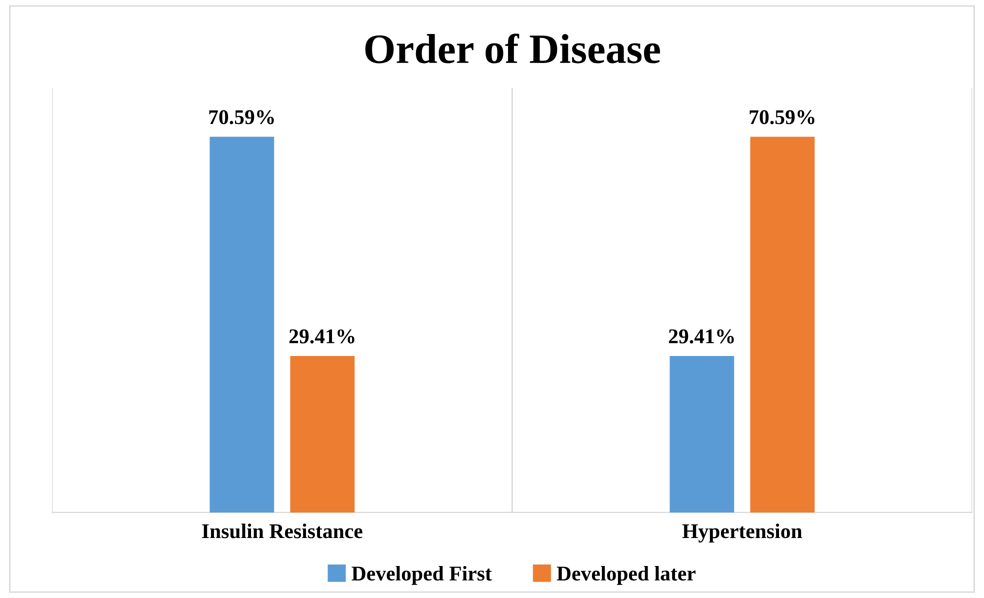  I want to click on legend-label: Developed later, so click(626, 575).